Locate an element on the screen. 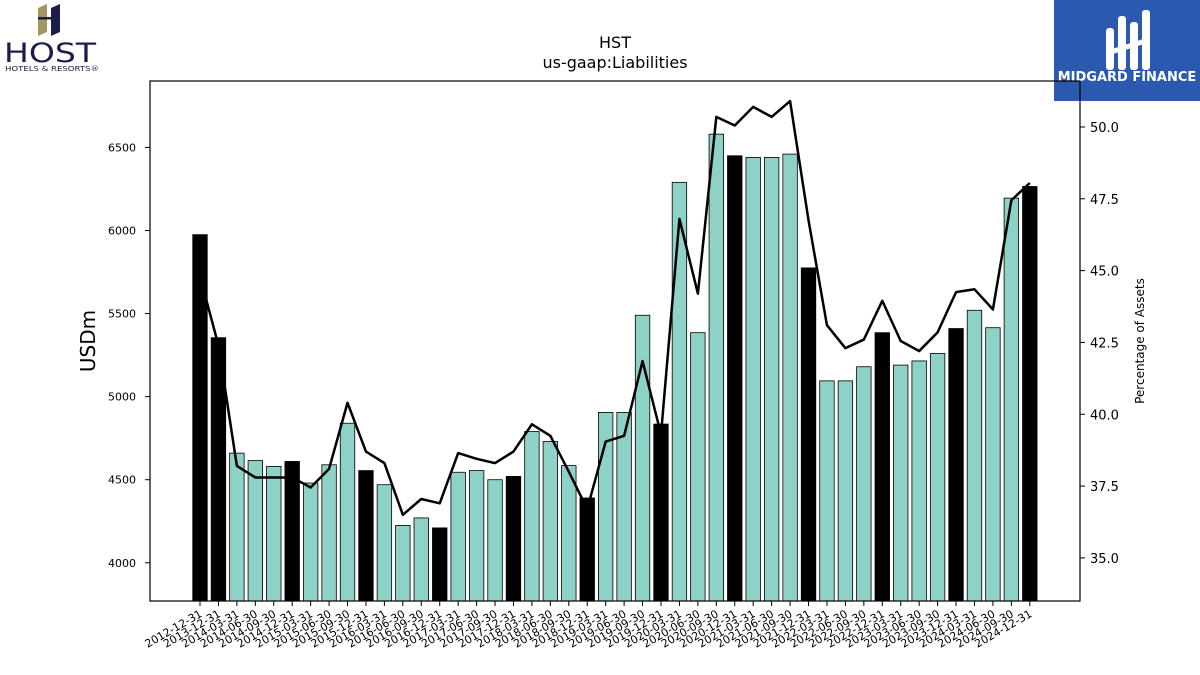 This screenshot has height=675, width=1200. y-tick-label: 6000 is located at coordinates (122, 231).